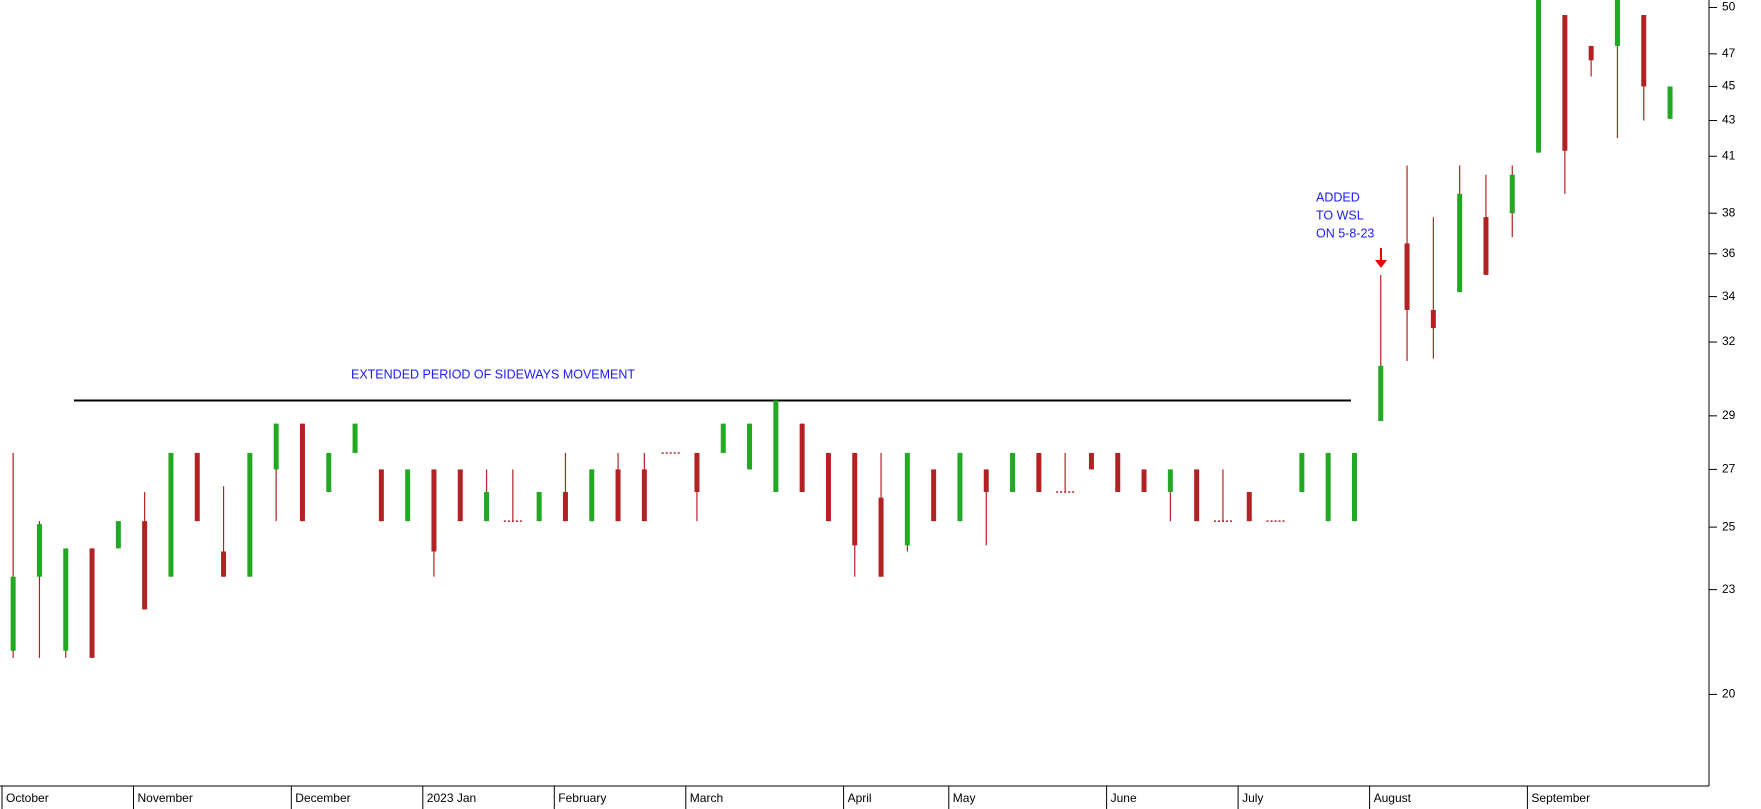  I want to click on y-tick-label: 29, so click(1729, 415).